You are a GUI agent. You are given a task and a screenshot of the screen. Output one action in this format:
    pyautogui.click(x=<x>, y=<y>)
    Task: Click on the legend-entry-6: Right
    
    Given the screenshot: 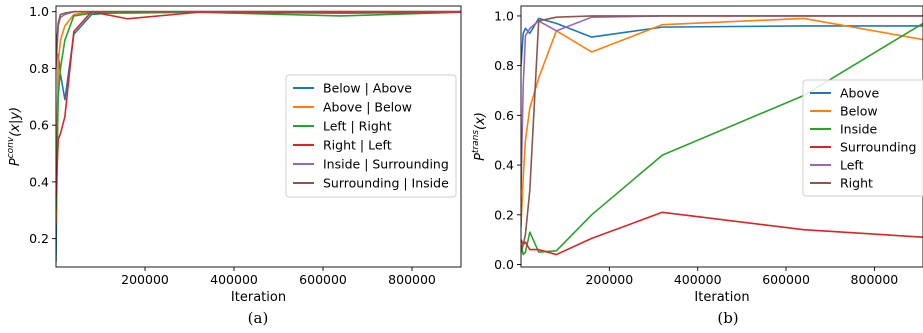 What is the action you would take?
    pyautogui.click(x=856, y=183)
    